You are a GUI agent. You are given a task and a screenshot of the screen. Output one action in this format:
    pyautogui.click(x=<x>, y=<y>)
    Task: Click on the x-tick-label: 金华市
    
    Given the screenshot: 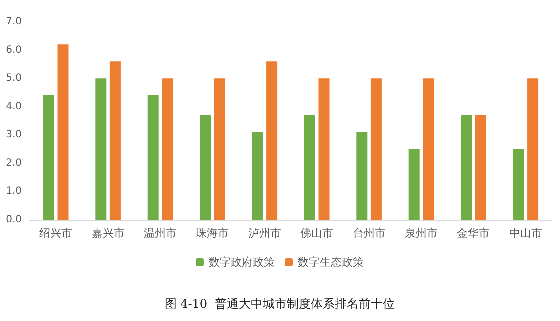 What is the action you would take?
    pyautogui.click(x=473, y=233)
    